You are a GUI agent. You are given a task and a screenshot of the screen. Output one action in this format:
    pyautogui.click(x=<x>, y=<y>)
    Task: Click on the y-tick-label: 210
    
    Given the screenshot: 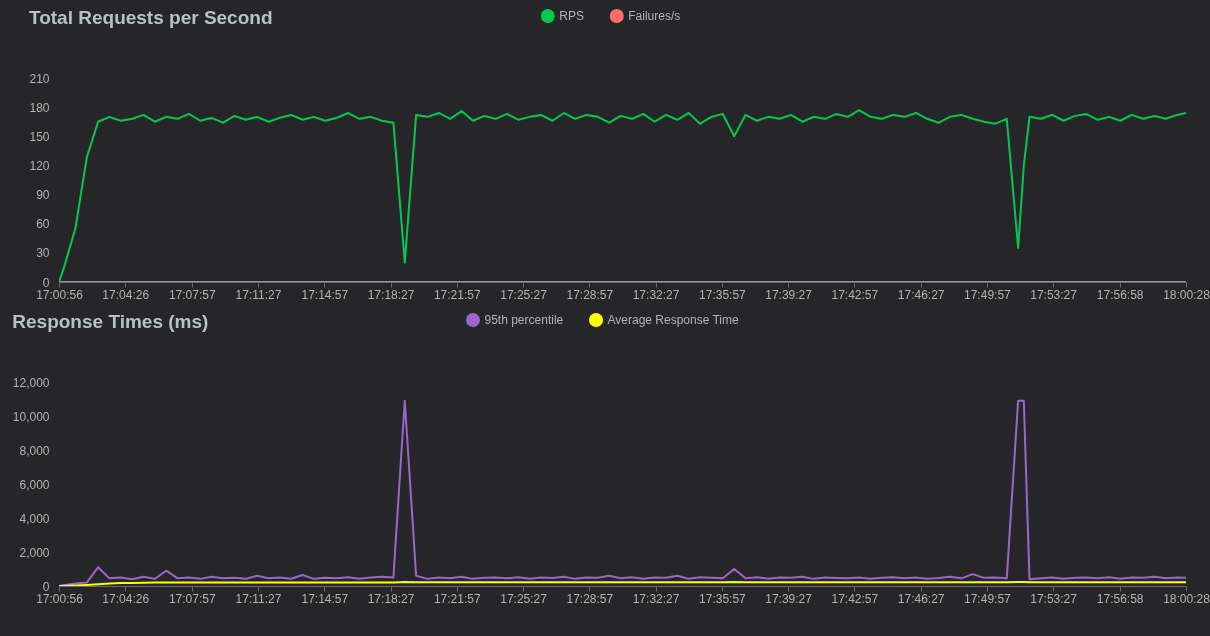 What is the action you would take?
    pyautogui.click(x=39, y=78)
    